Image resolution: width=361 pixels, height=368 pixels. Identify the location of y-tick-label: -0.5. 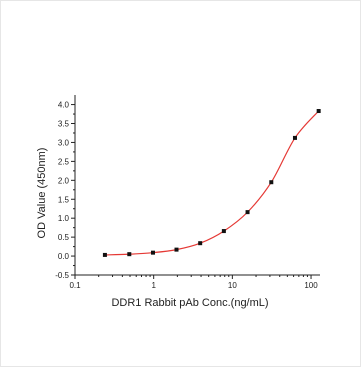
(62, 275).